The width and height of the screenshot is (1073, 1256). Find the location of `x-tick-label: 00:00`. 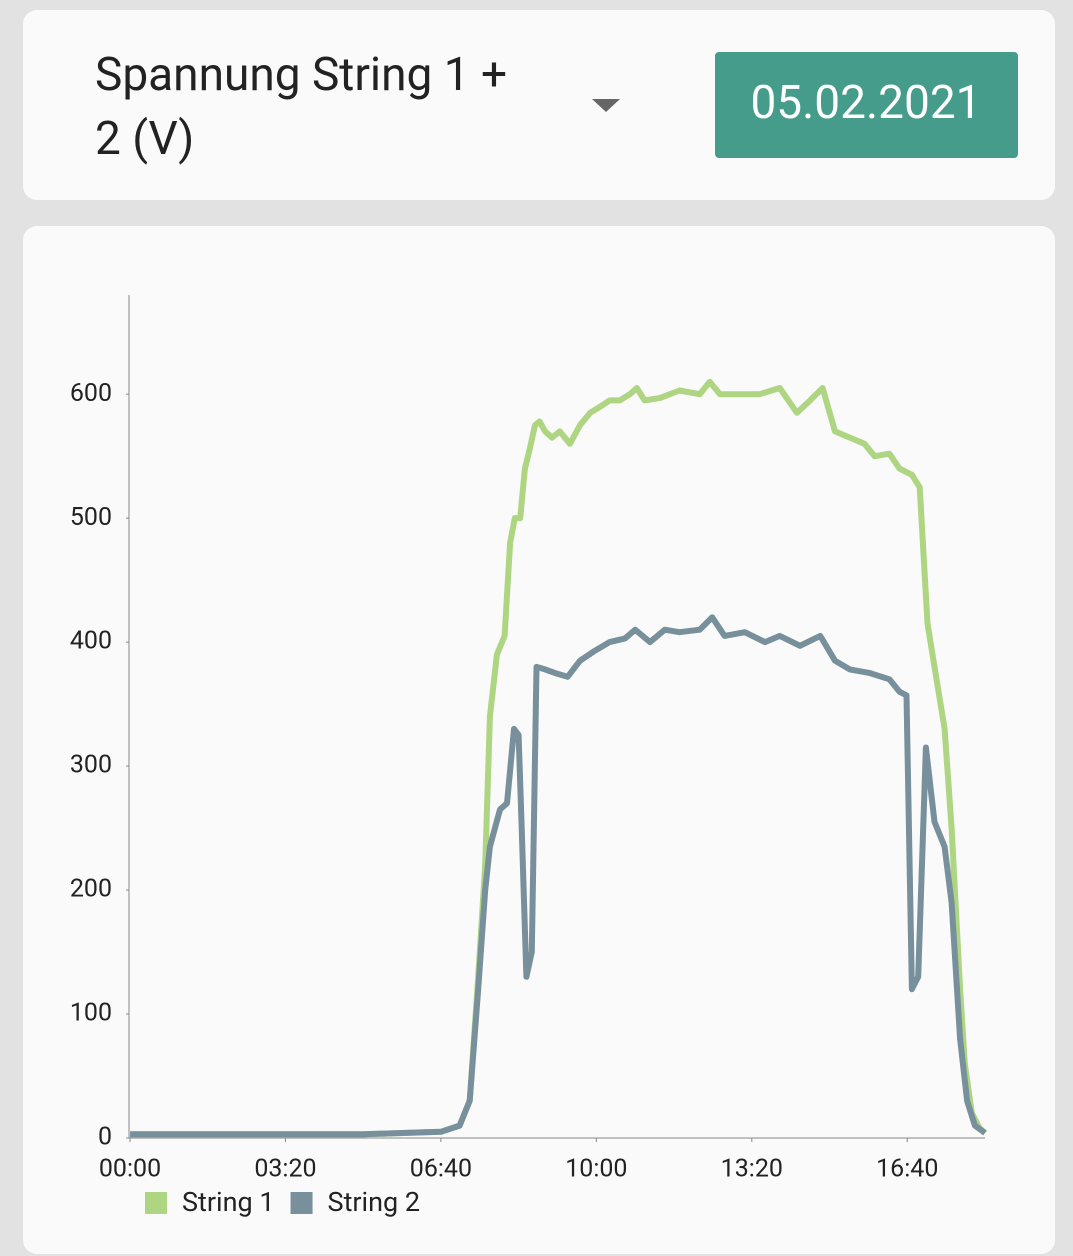

x-tick-label: 00:00 is located at coordinates (130, 1169).